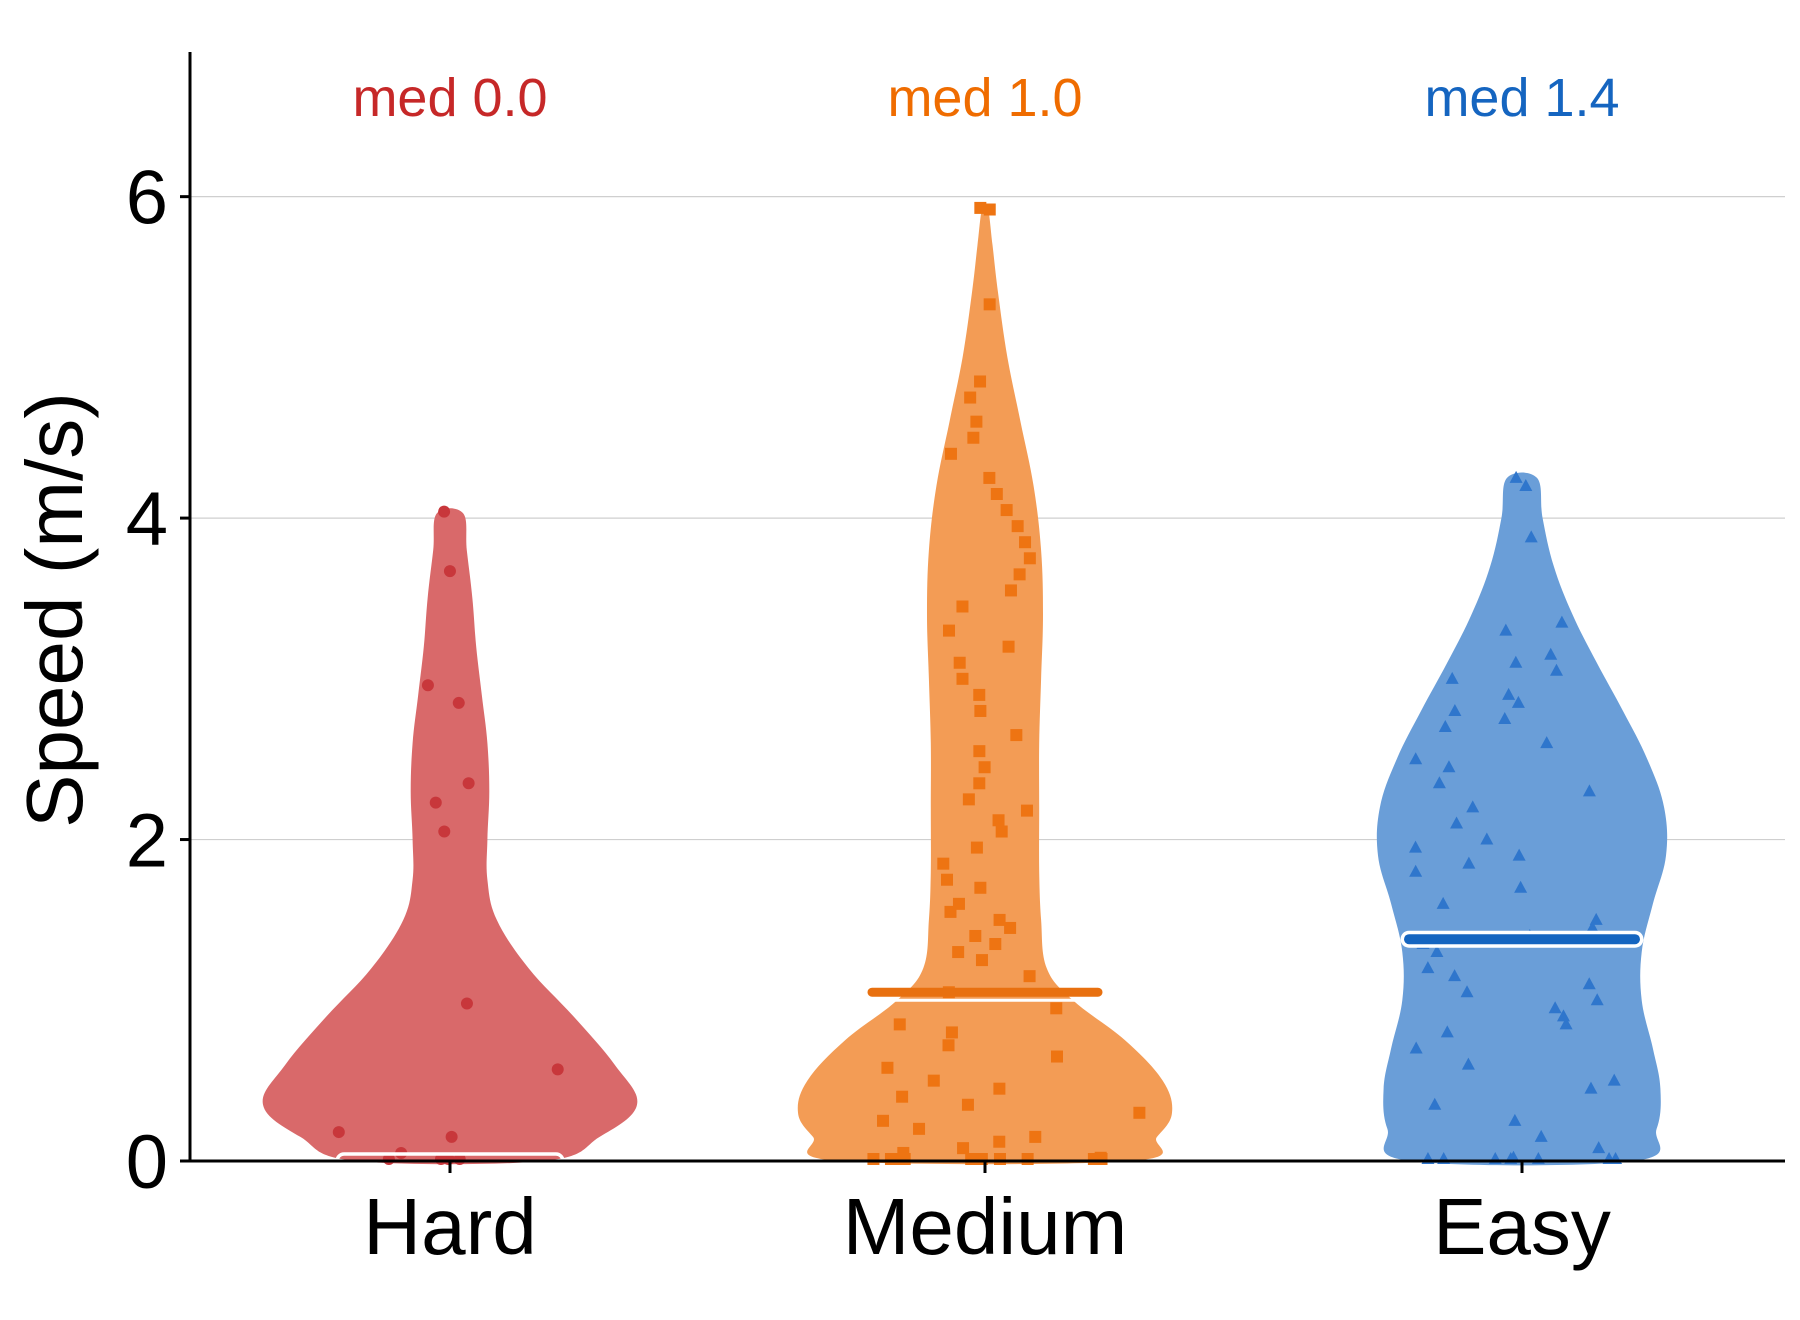 The image size is (1800, 1320). I want to click on y-axis-title: Speed (m/s), so click(54, 610).